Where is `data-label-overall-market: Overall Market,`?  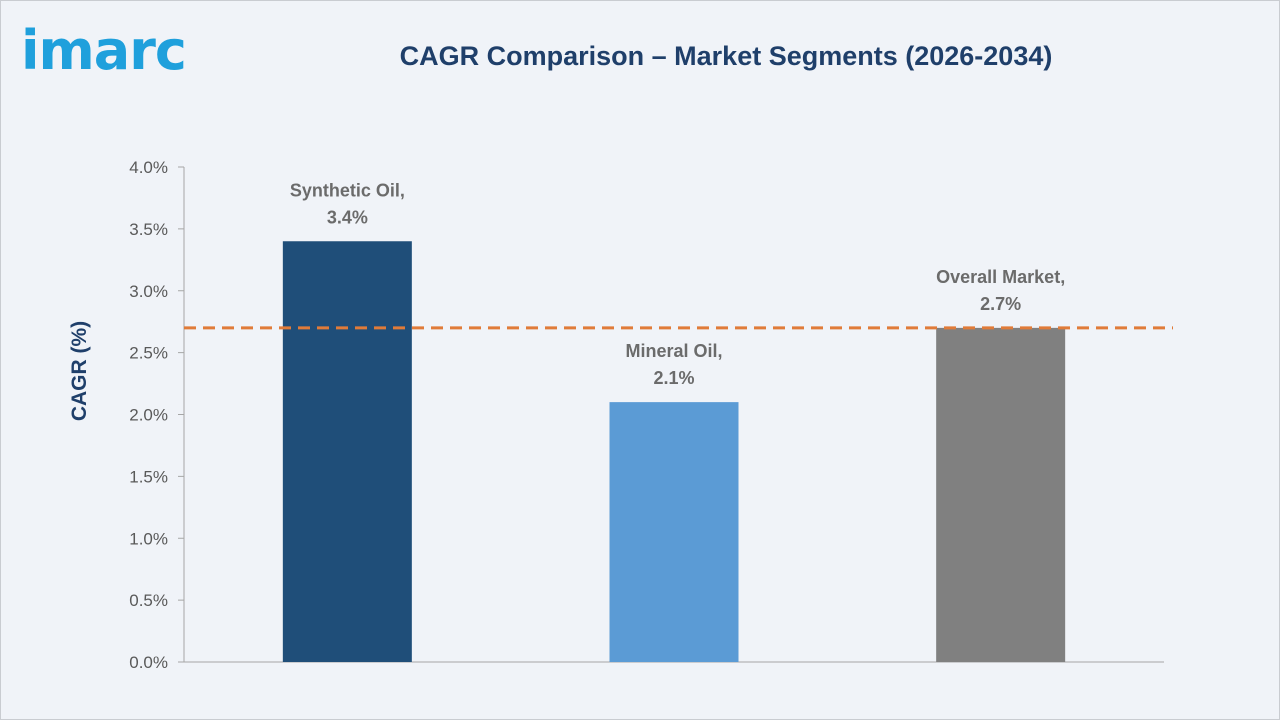 data-label-overall-market: Overall Market, is located at coordinates (1000, 277).